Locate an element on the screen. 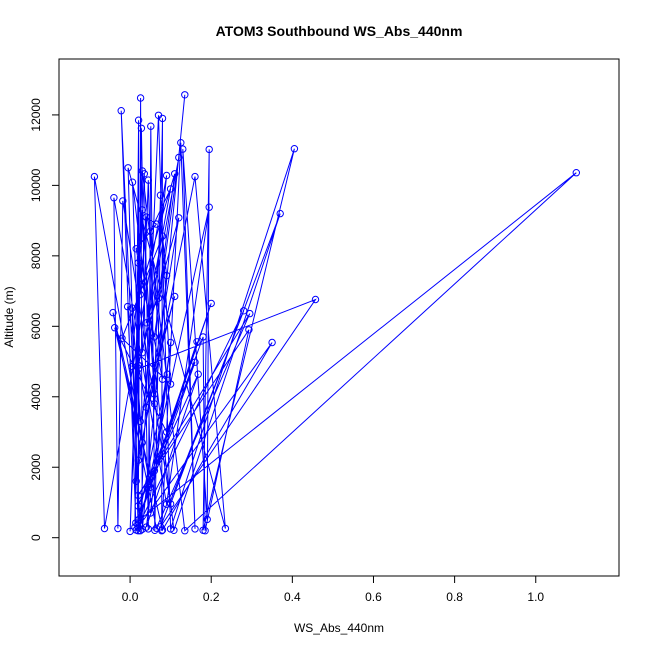 The height and width of the screenshot is (655, 650). y-axis: 0 2000 4000 6000 8000 10000 12000 is located at coordinates (44, 319).